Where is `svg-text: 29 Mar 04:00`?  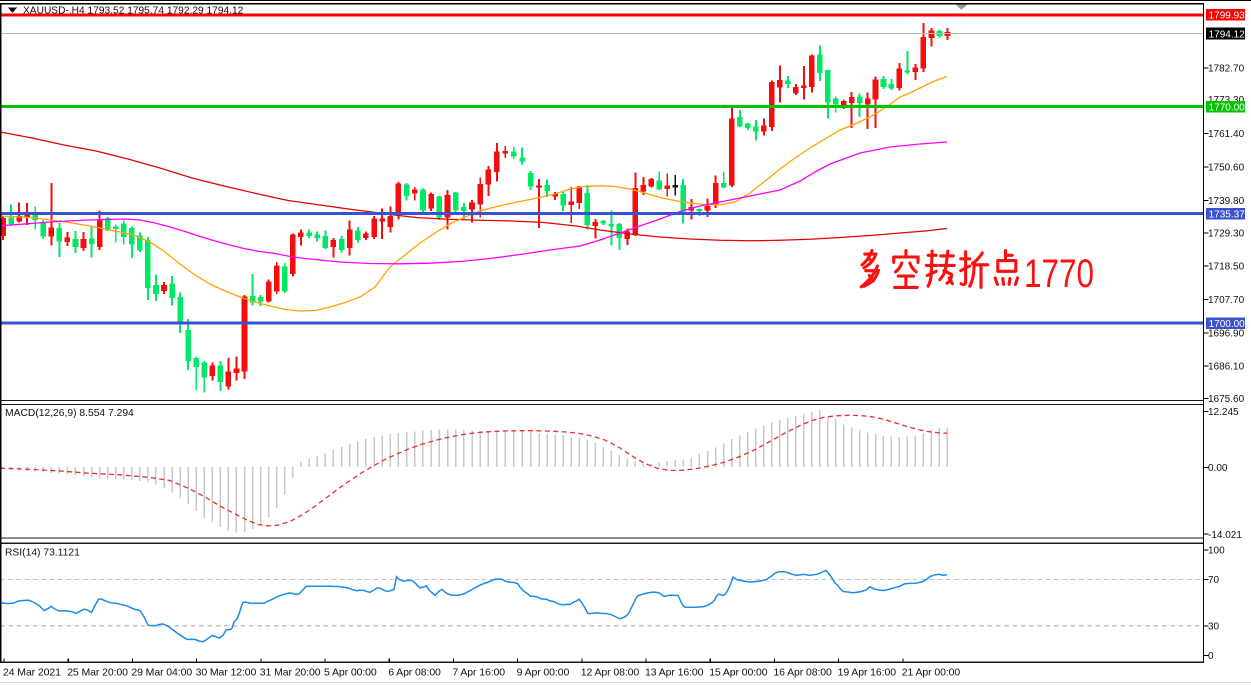
svg-text: 29 Mar 04:00 is located at coordinates (161, 673).